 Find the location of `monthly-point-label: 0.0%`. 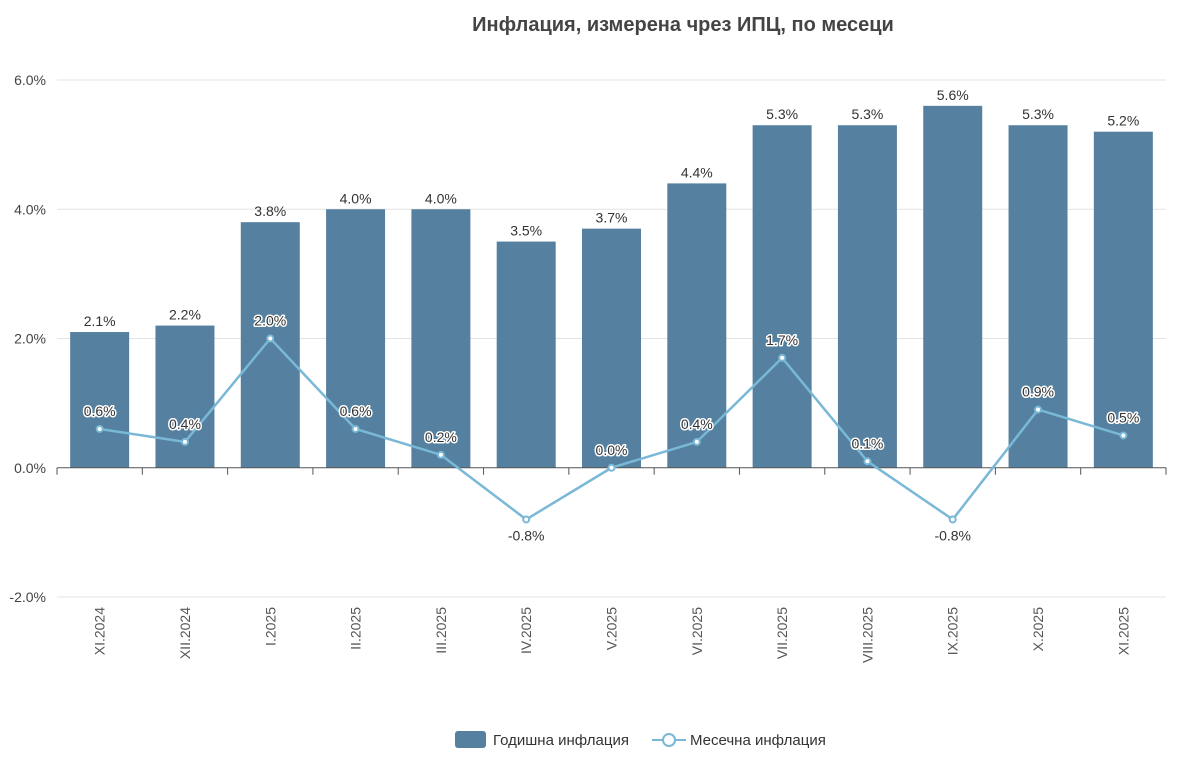

monthly-point-label: 0.0% is located at coordinates (612, 450).